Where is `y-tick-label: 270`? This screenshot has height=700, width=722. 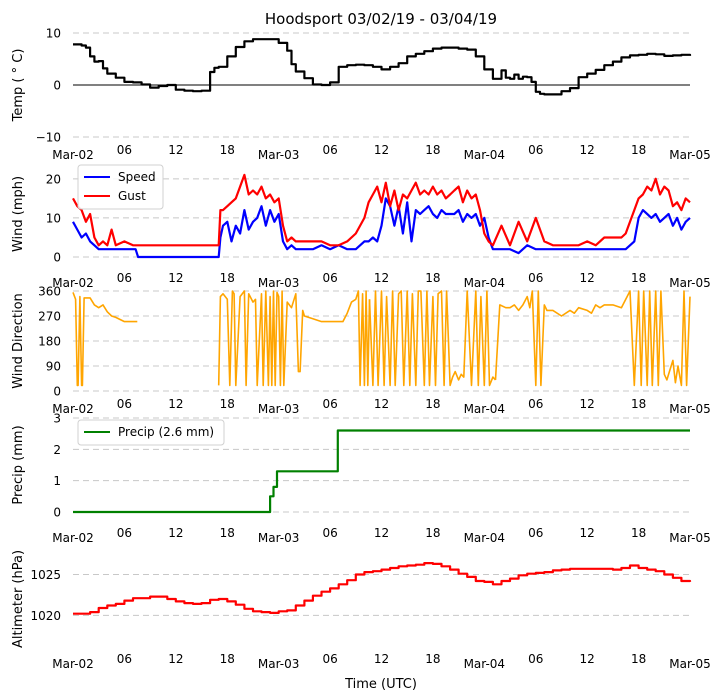 y-tick-label: 270 is located at coordinates (49, 317).